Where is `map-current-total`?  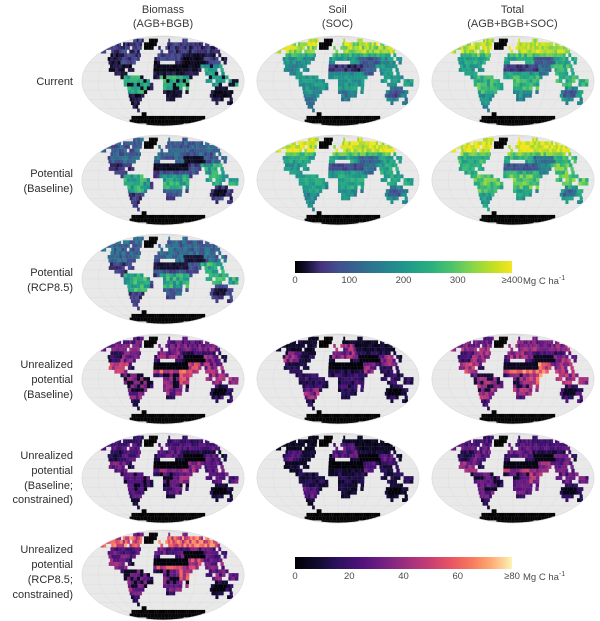
map-current-total is located at coordinates (512, 82).